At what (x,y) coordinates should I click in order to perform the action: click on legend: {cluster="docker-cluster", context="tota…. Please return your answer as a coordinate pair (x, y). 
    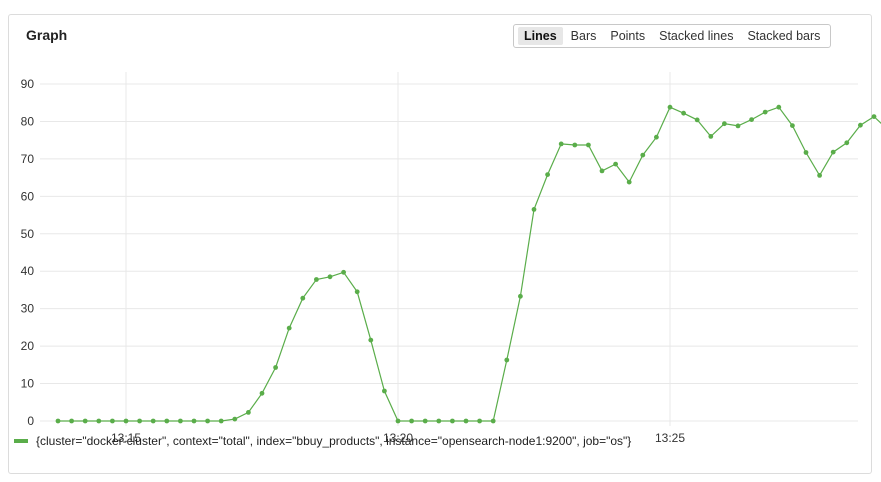
    Looking at the image, I should click on (322, 441).